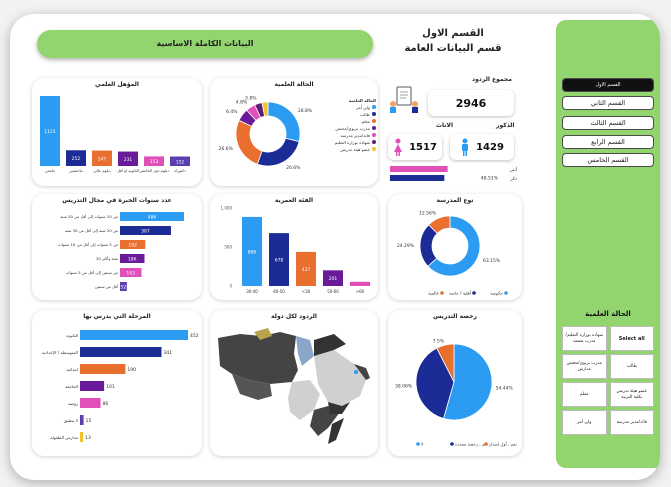 The height and width of the screenshot is (487, 671). I want to click on nav-section-3: القسم الثالث, so click(608, 123).